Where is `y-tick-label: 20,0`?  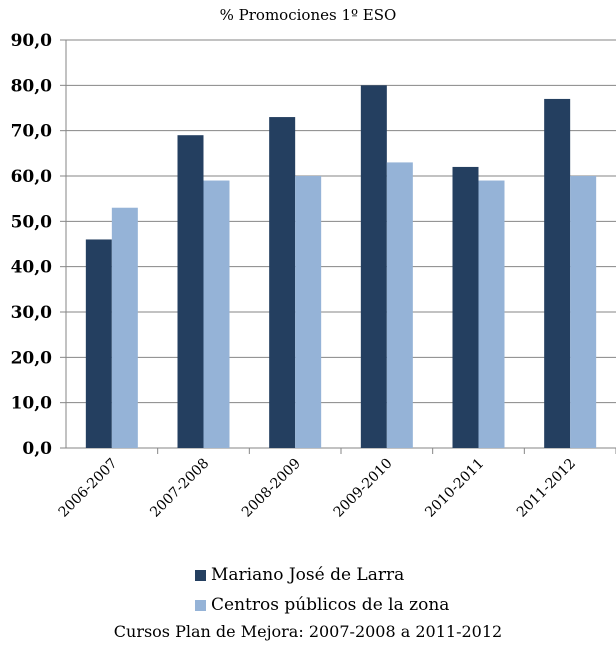
y-tick-label: 20,0 is located at coordinates (32, 358).